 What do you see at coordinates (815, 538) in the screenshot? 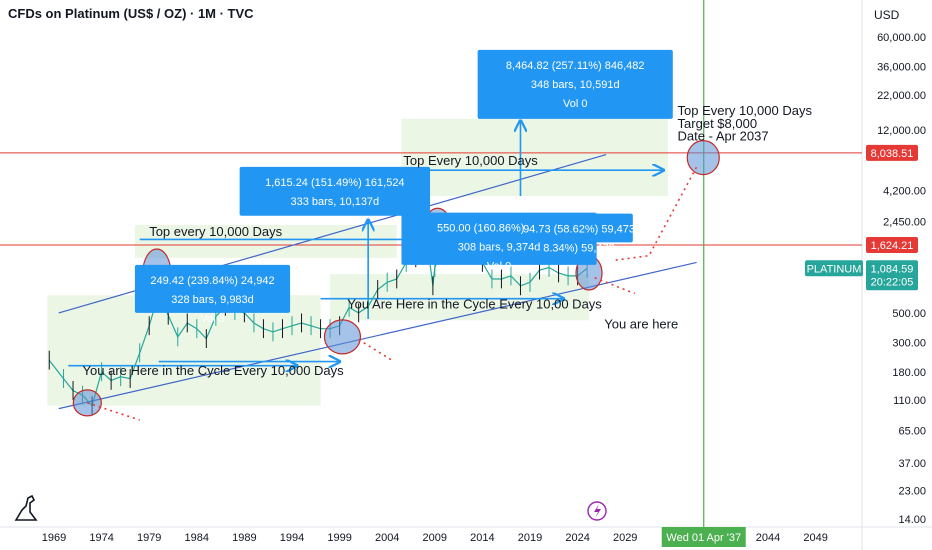
I see `x-tick-label: 2049` at bounding box center [815, 538].